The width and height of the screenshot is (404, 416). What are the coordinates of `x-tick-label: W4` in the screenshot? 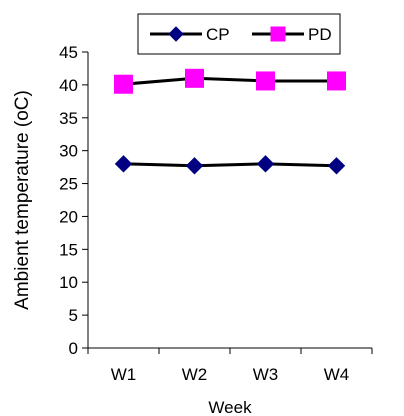 It's located at (337, 374).